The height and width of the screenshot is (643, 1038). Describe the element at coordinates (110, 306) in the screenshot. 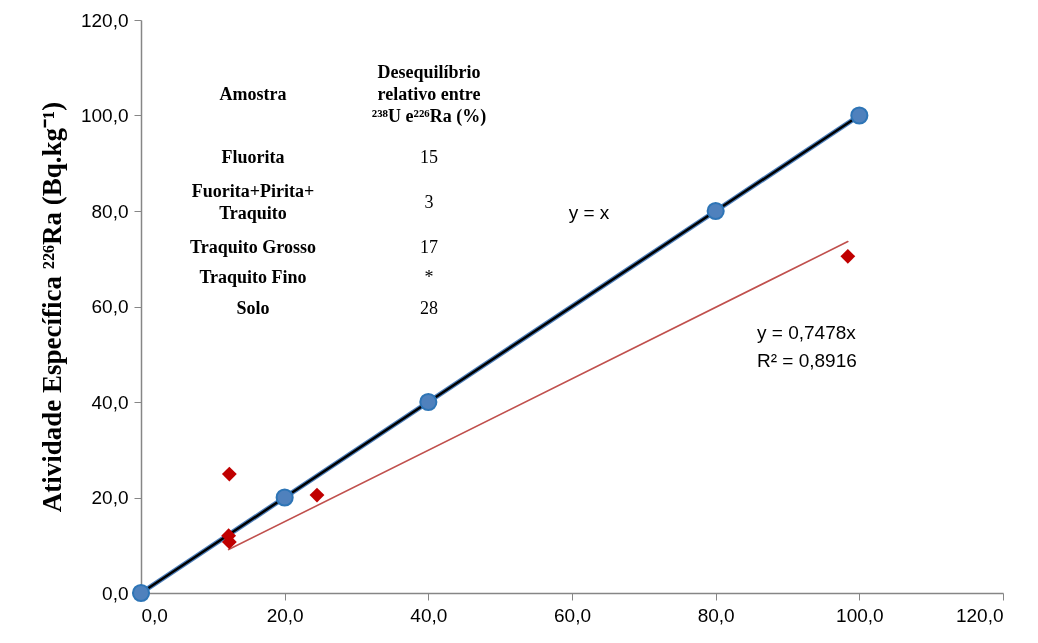

I see `y-tick-label: 60,0` at that location.